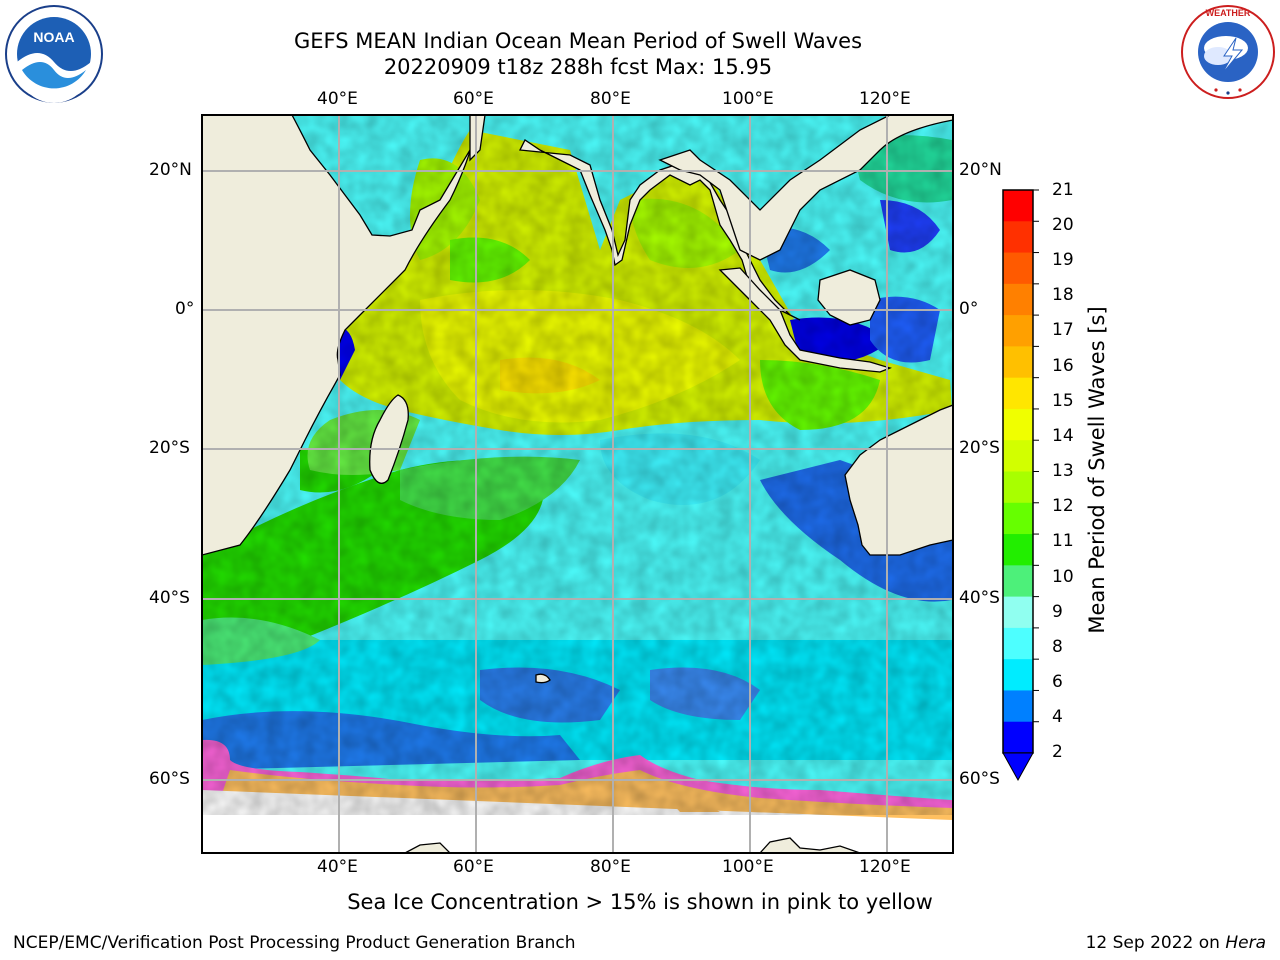 The image size is (1280, 960). I want to click on colorbar-tick-13: 13, so click(1063, 471).